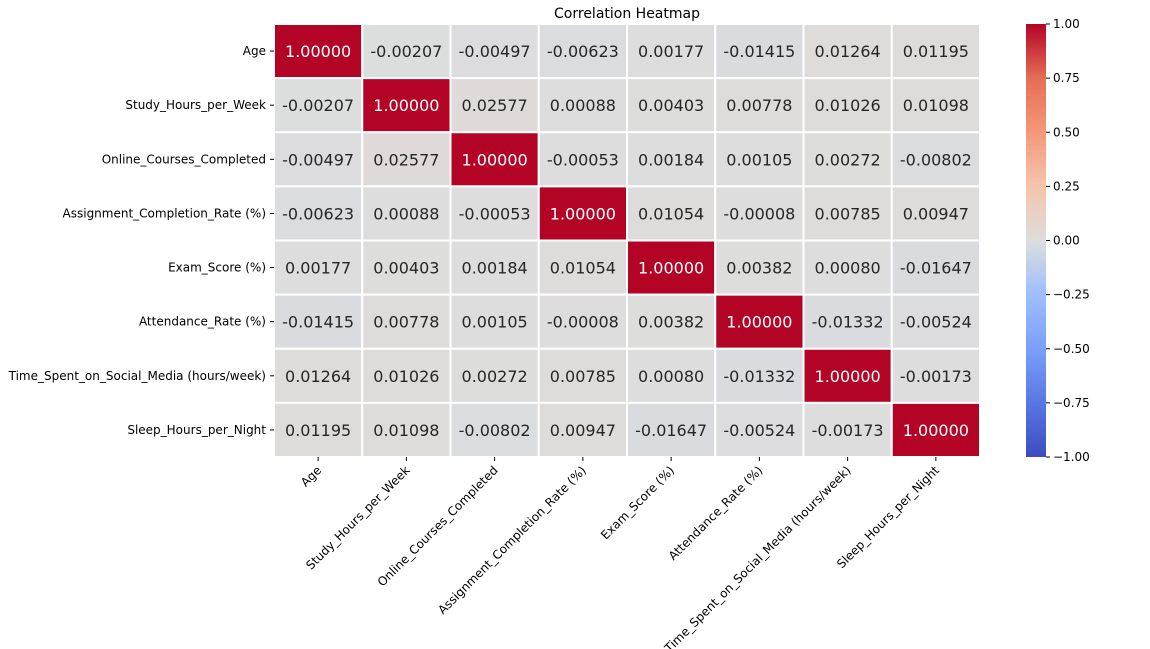 The height and width of the screenshot is (649, 1150). Describe the element at coordinates (1071, 295) in the screenshot. I see `colorbar-tick-label: −0.25` at that location.